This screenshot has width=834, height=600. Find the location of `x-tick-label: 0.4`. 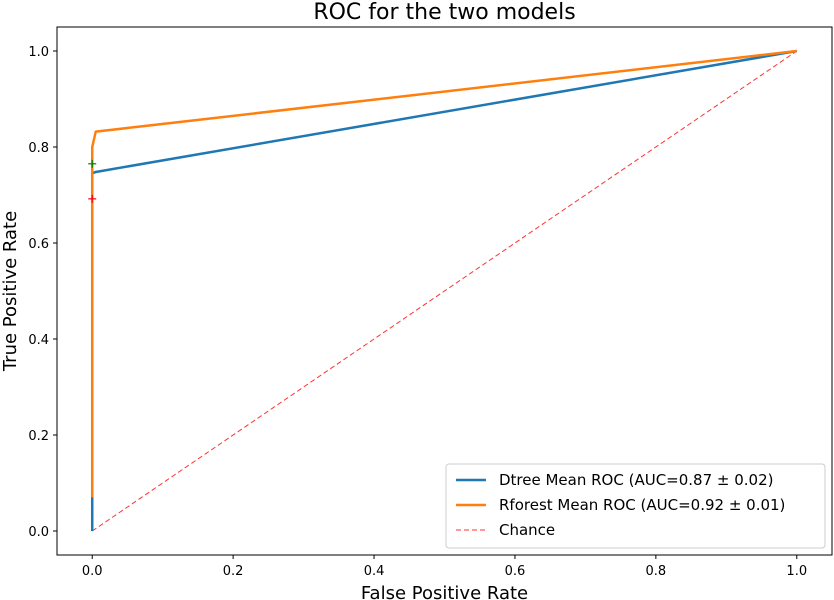

x-tick-label: 0.4 is located at coordinates (374, 571).